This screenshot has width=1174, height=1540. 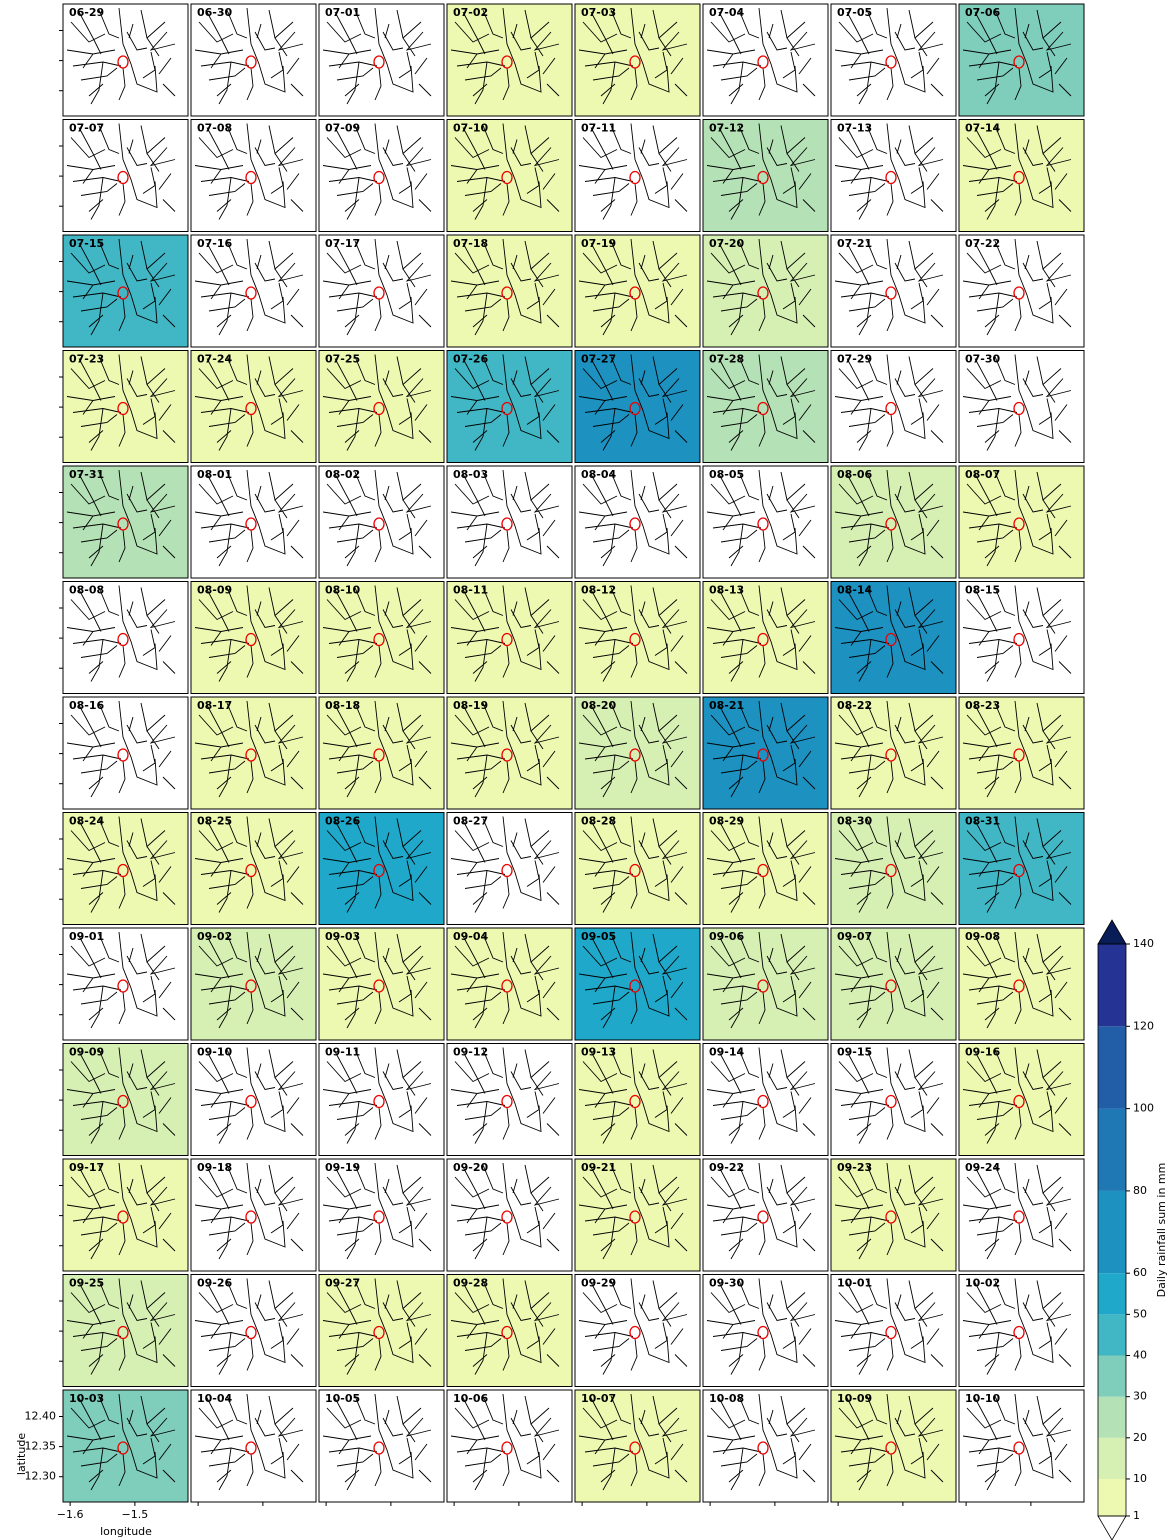 I want to click on panel-label: 09-22, so click(x=726, y=1167).